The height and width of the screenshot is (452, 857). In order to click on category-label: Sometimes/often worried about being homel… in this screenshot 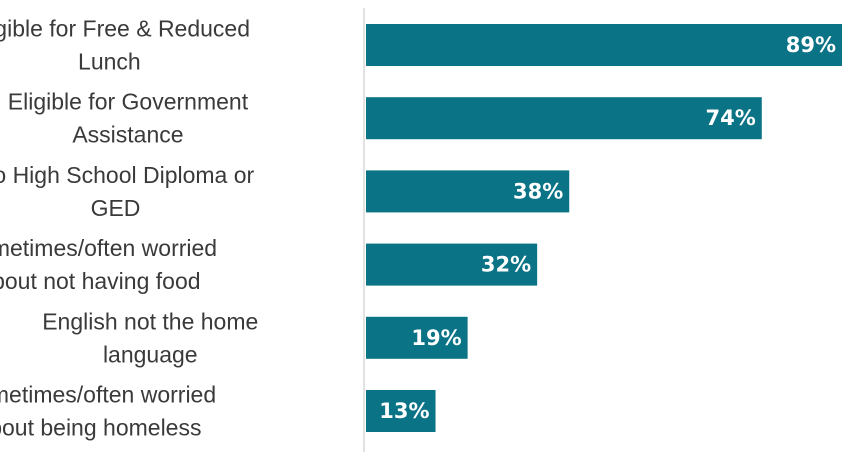, I will do `click(108, 411)`.